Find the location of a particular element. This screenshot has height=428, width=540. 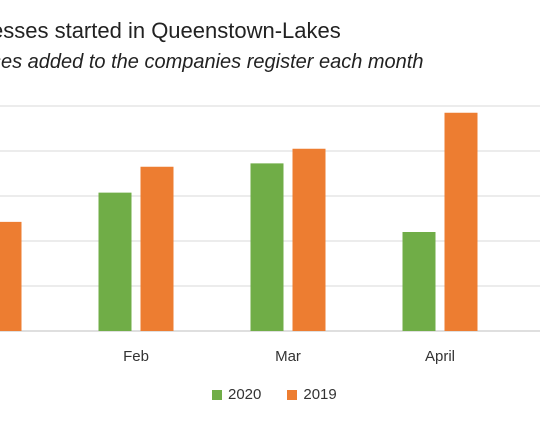

bar-2020-Feb is located at coordinates (115, 261).